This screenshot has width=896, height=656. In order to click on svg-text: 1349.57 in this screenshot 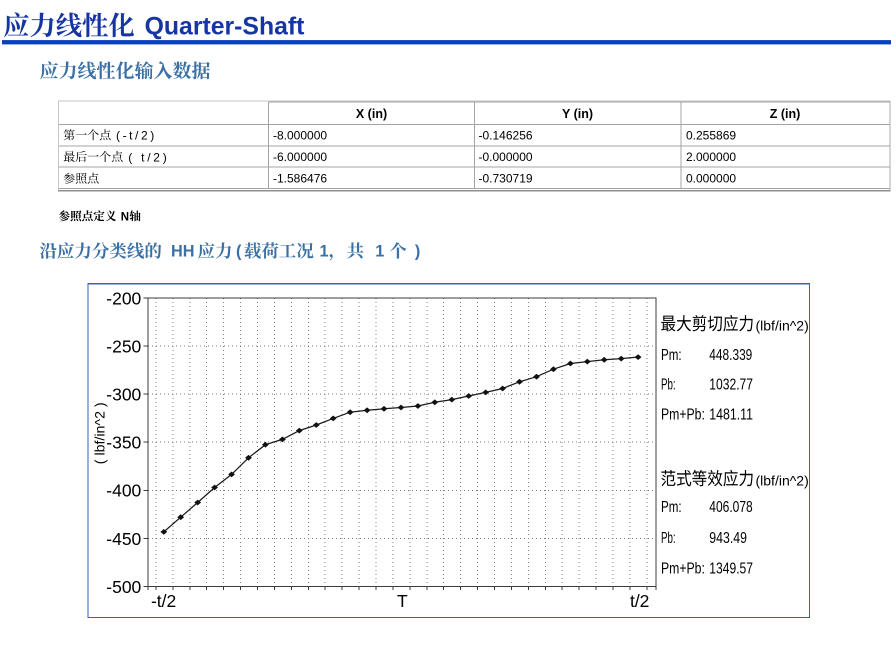, I will do `click(731, 569)`.